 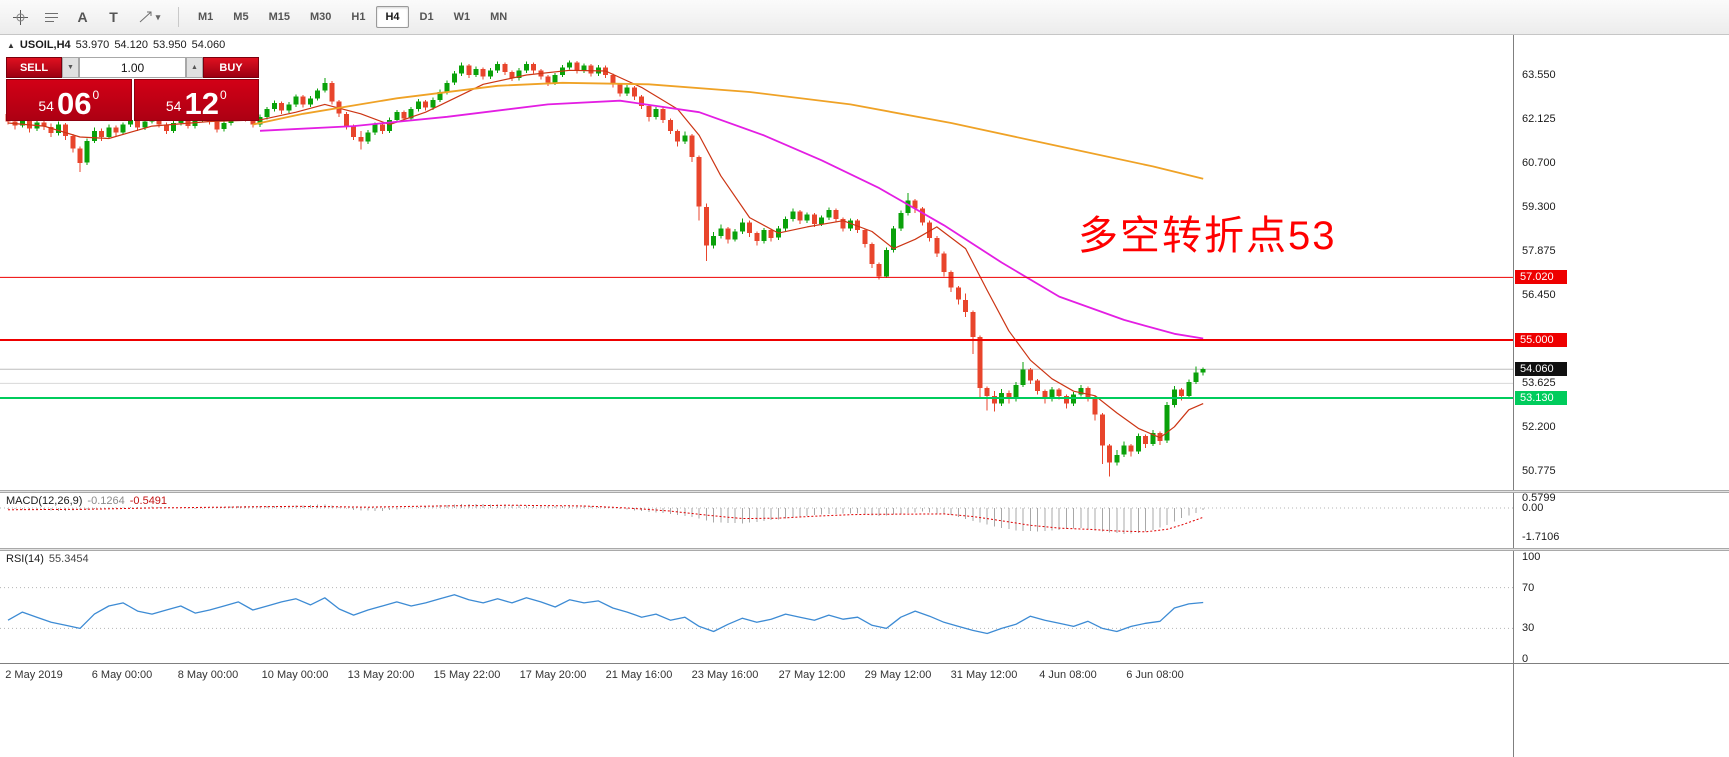 I want to click on crosshair-icon, so click(x=20, y=17).